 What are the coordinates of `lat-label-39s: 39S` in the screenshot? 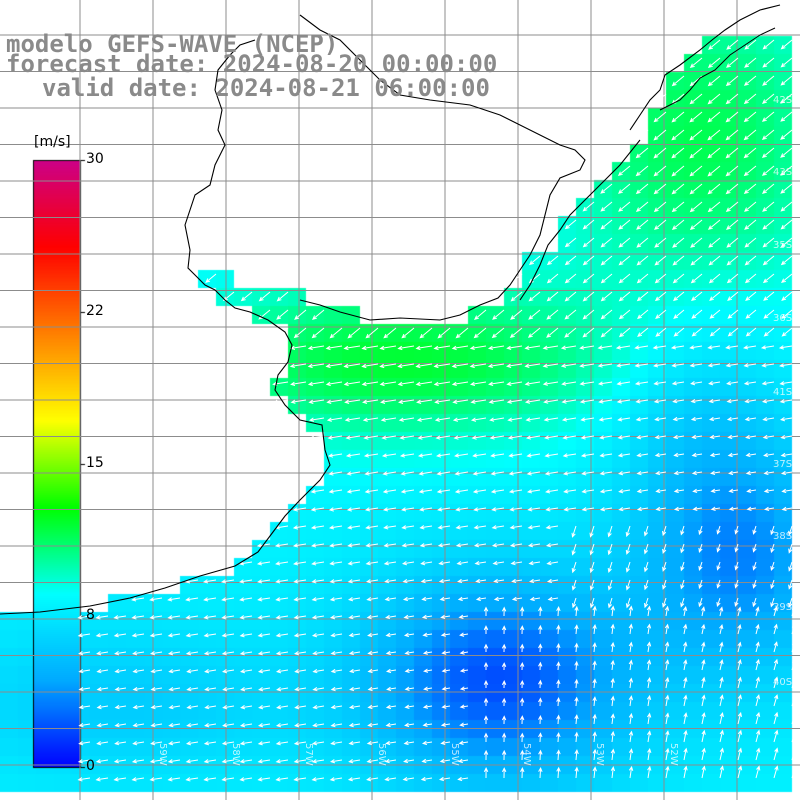 It's located at (783, 607).